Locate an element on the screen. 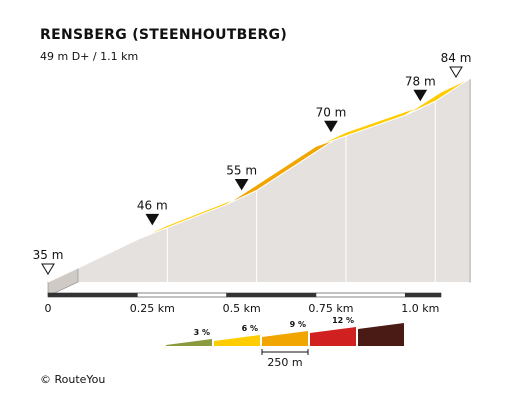 The width and height of the screenshot is (532, 400). elevation-label-1: 46 m is located at coordinates (152, 205).